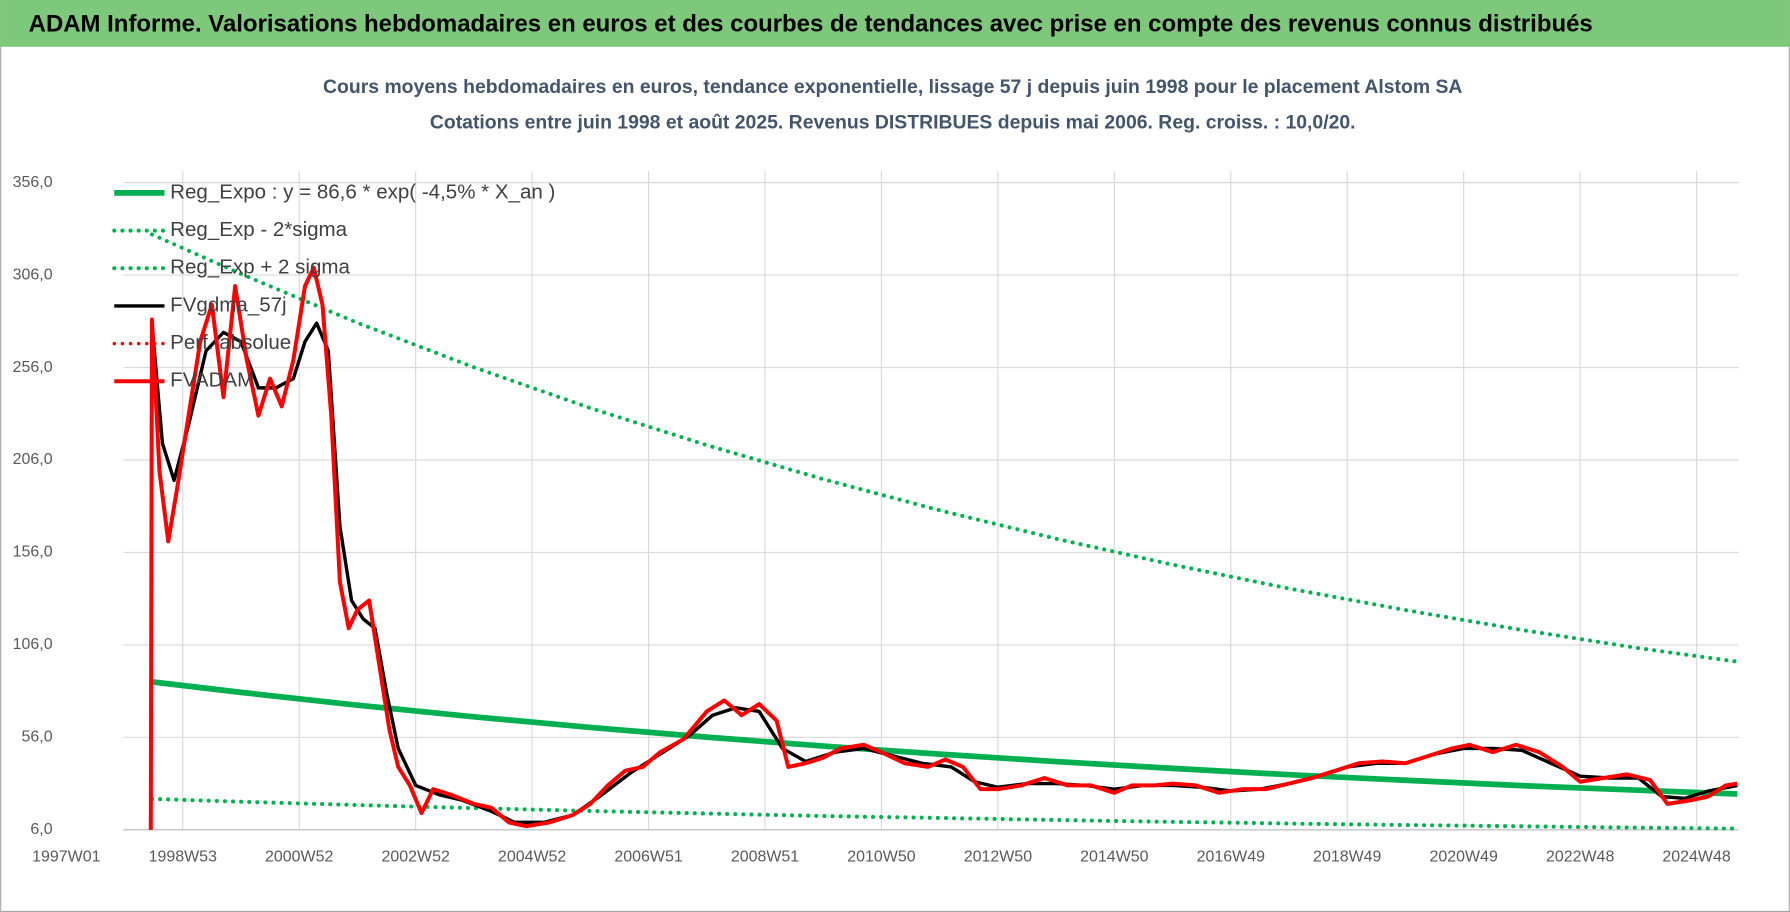 This screenshot has width=1790, height=912. What do you see at coordinates (648, 856) in the screenshot?
I see `x-tick-label: 2006W51` at bounding box center [648, 856].